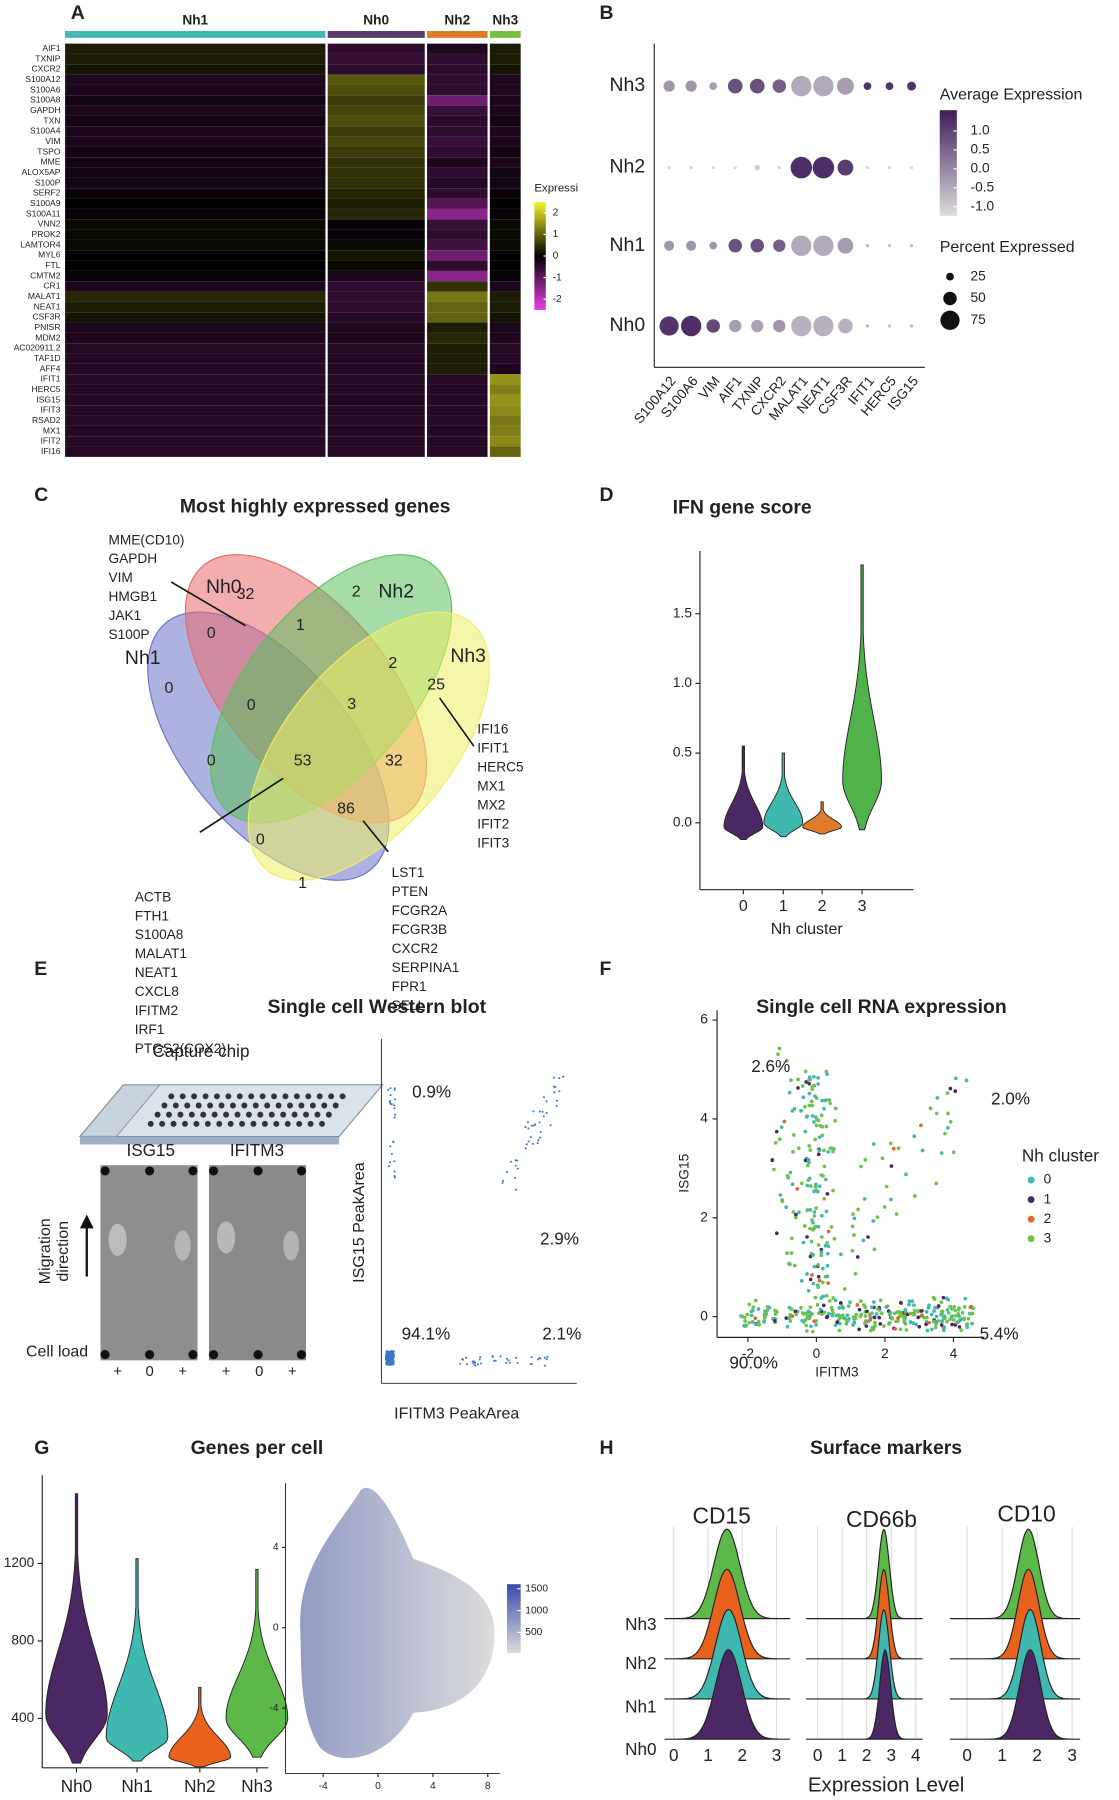 This screenshot has width=1119, height=1800. Describe the element at coordinates (397, 1623) in the screenshot. I see `embedding-cloud` at that location.